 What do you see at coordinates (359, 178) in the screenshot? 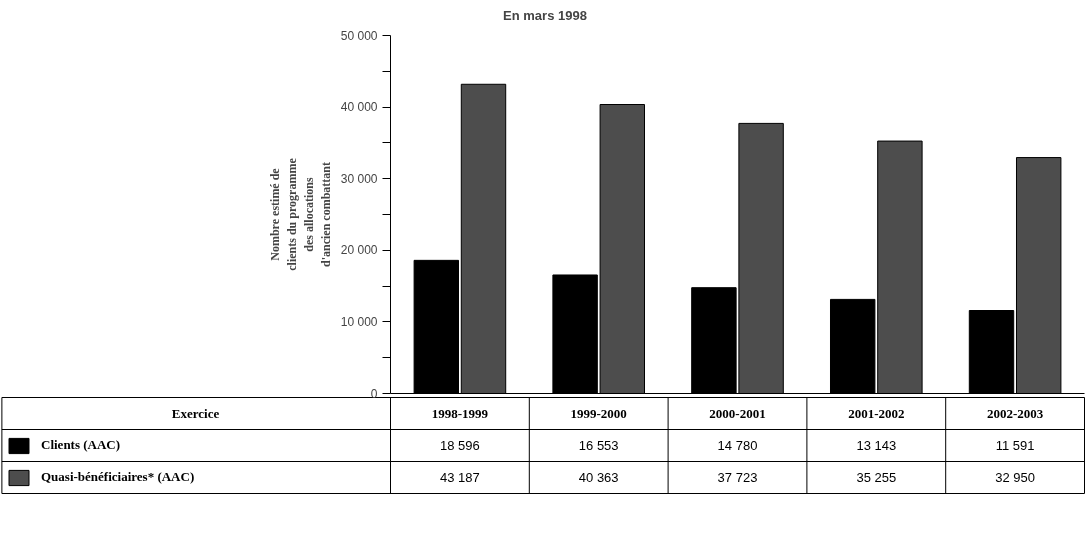
I see `y-tick-label: 30 000` at bounding box center [359, 178].